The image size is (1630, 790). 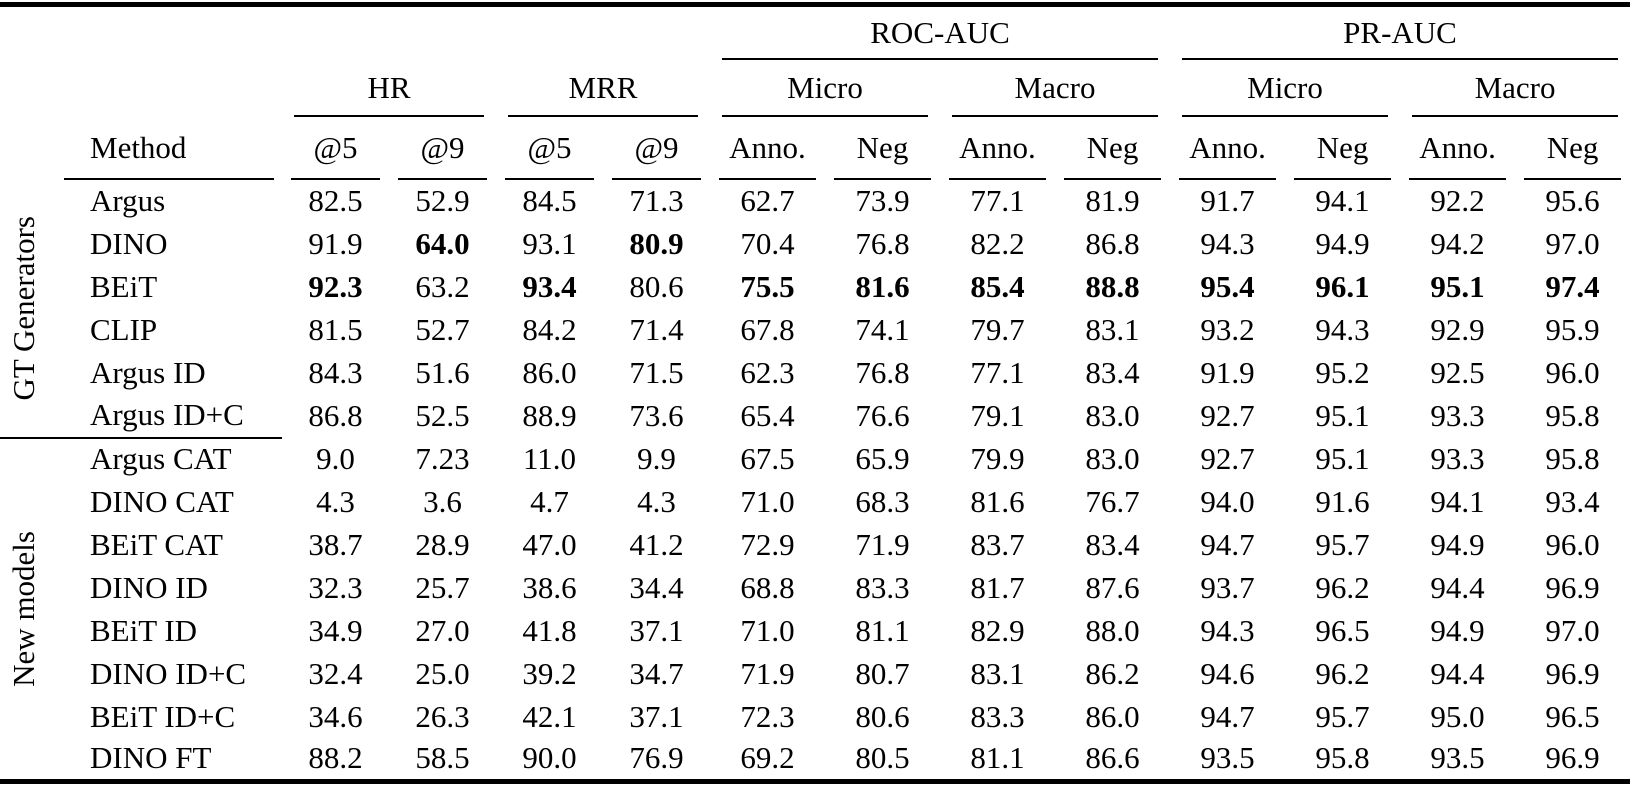 What do you see at coordinates (1227, 587) in the screenshot?
I see `value-cell: 93.7` at bounding box center [1227, 587].